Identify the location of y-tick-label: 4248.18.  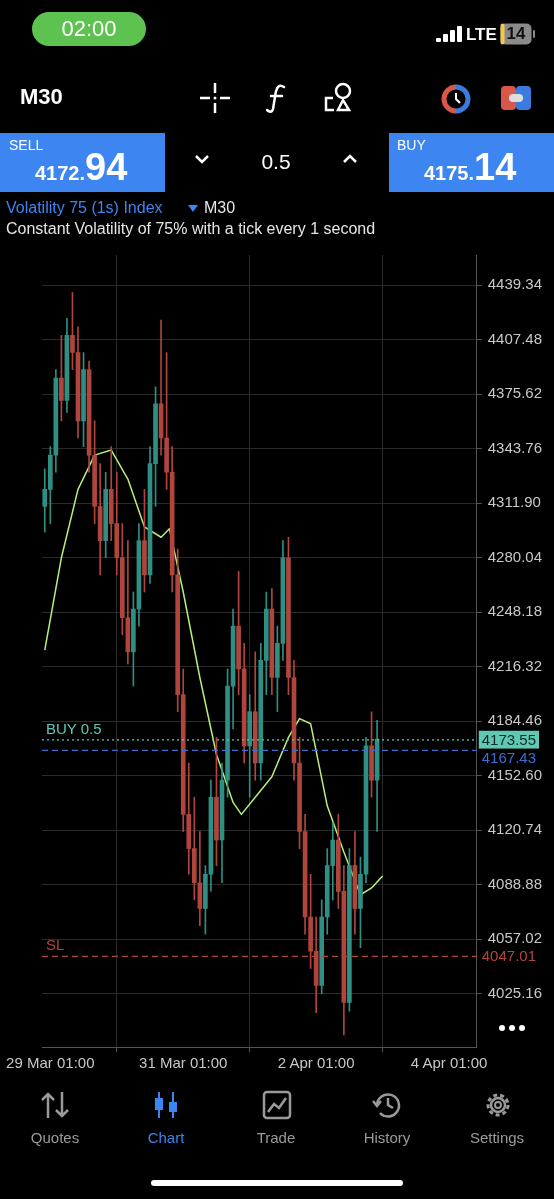
(515, 611).